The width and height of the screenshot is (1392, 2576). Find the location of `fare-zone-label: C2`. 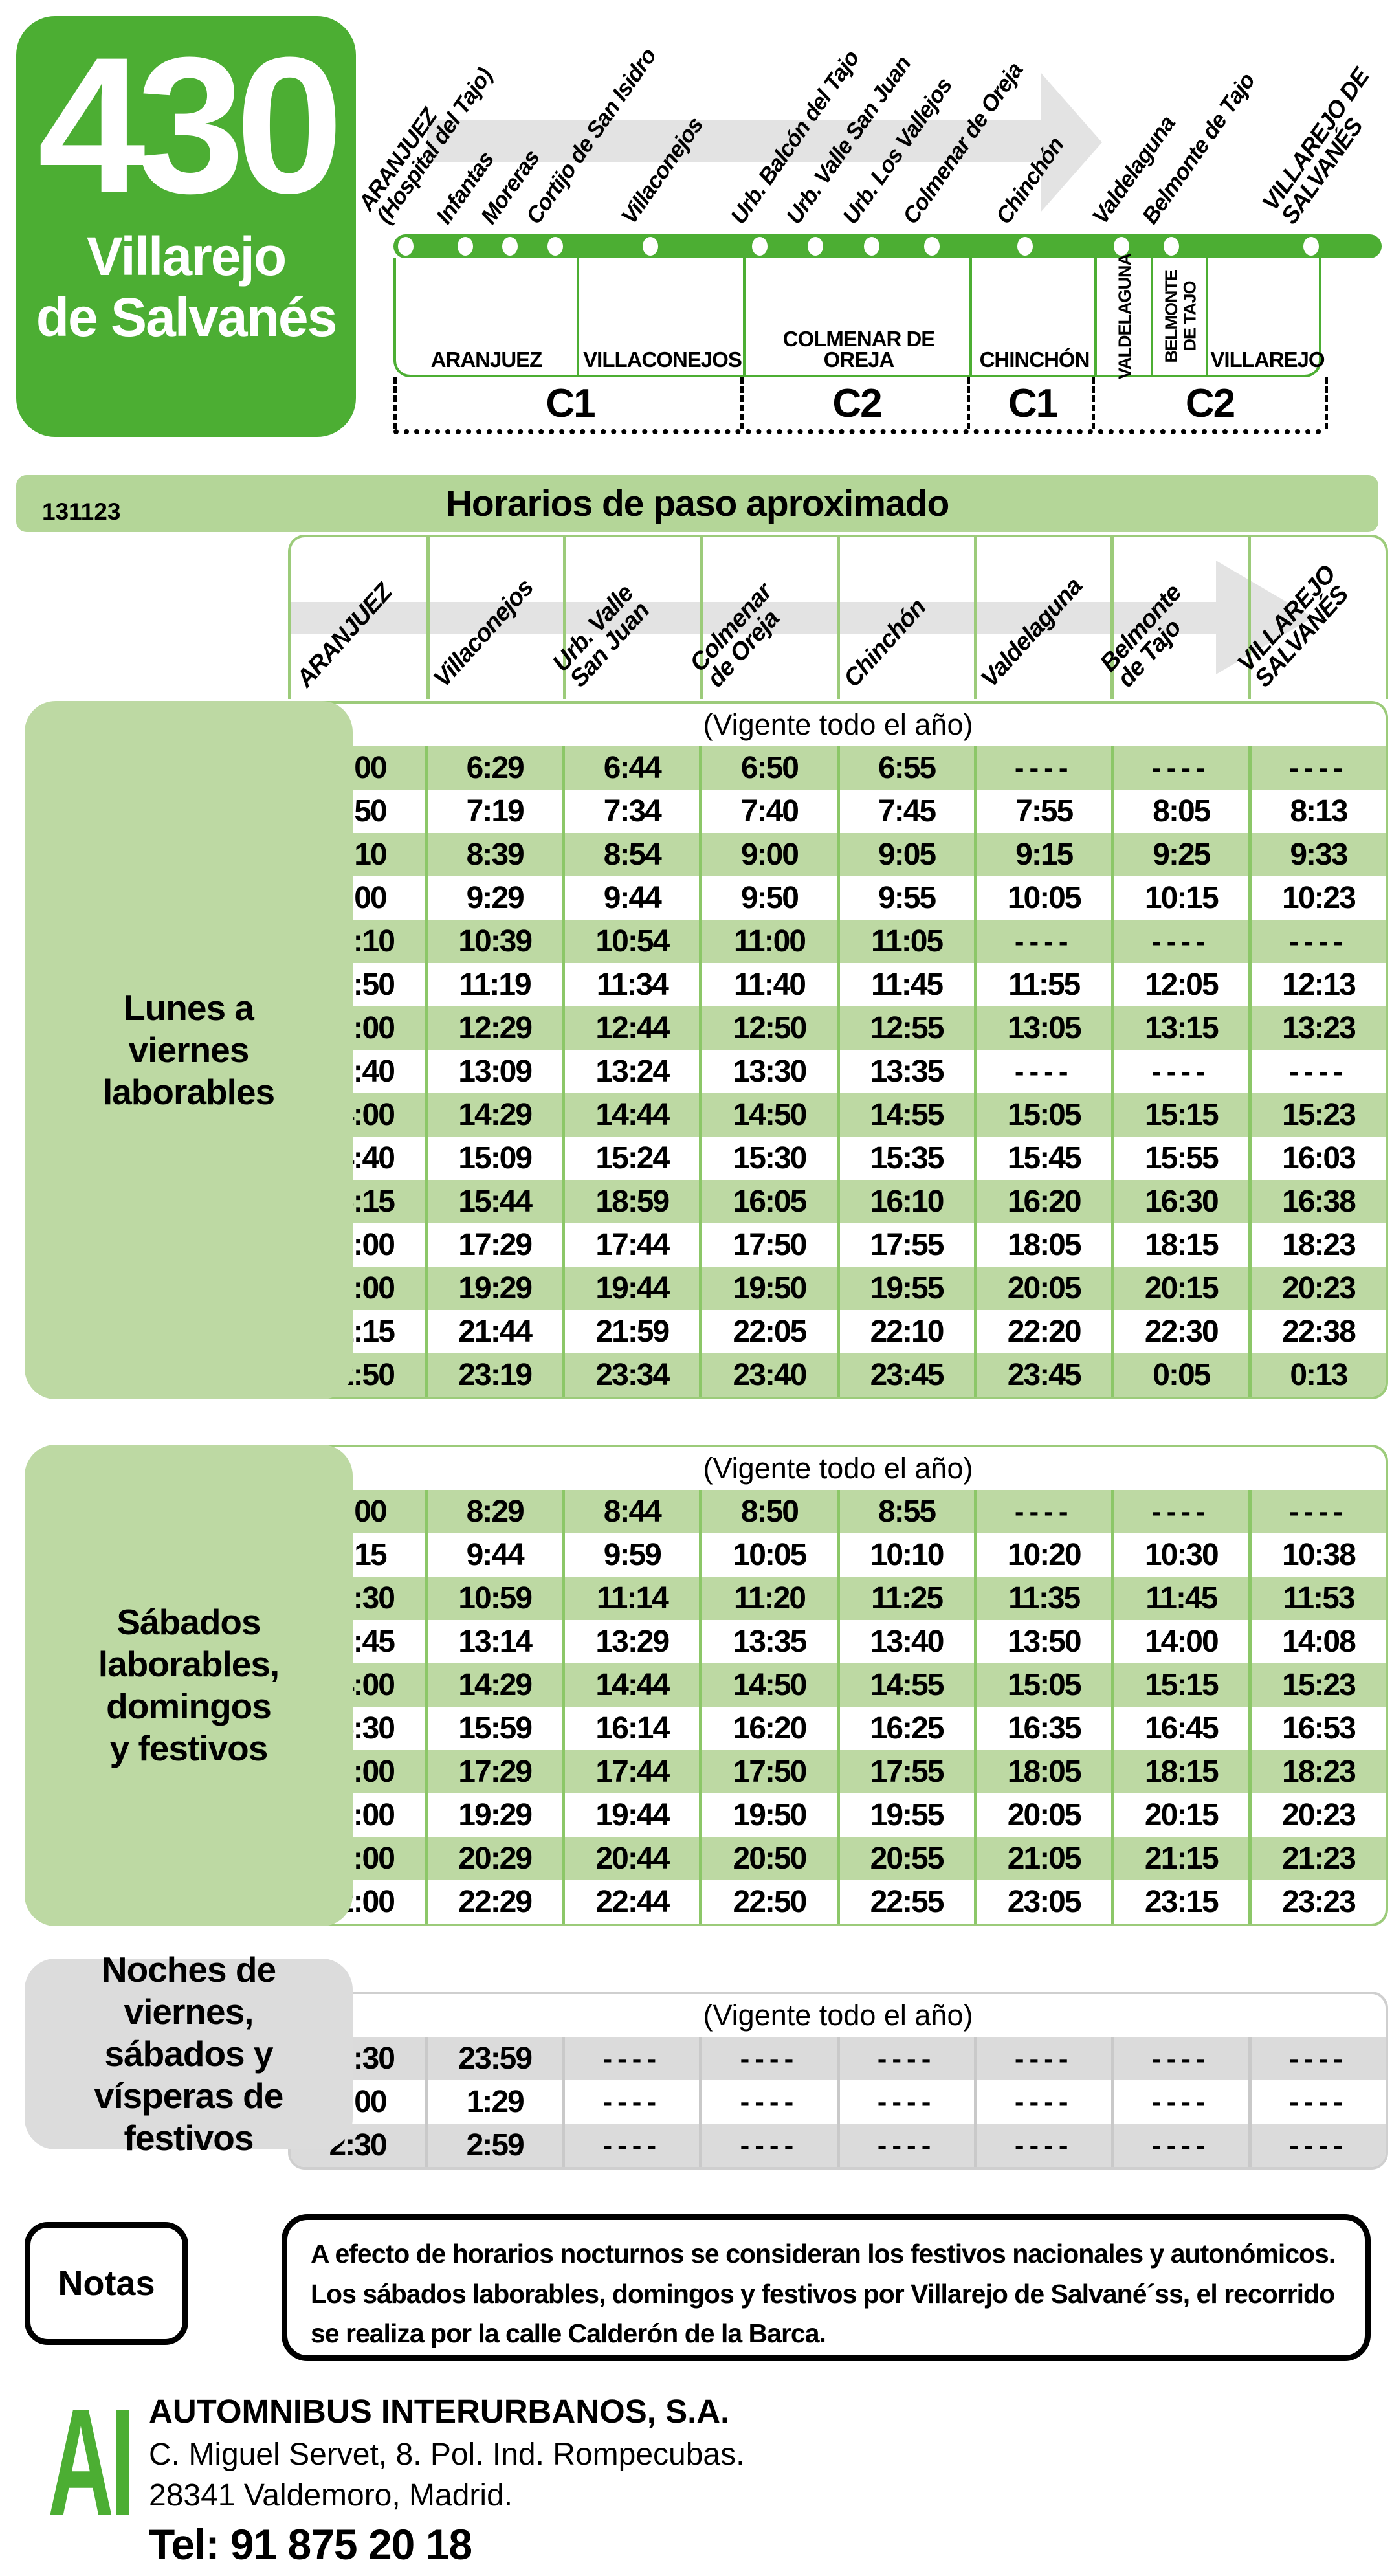

fare-zone-label: C2 is located at coordinates (1210, 403).